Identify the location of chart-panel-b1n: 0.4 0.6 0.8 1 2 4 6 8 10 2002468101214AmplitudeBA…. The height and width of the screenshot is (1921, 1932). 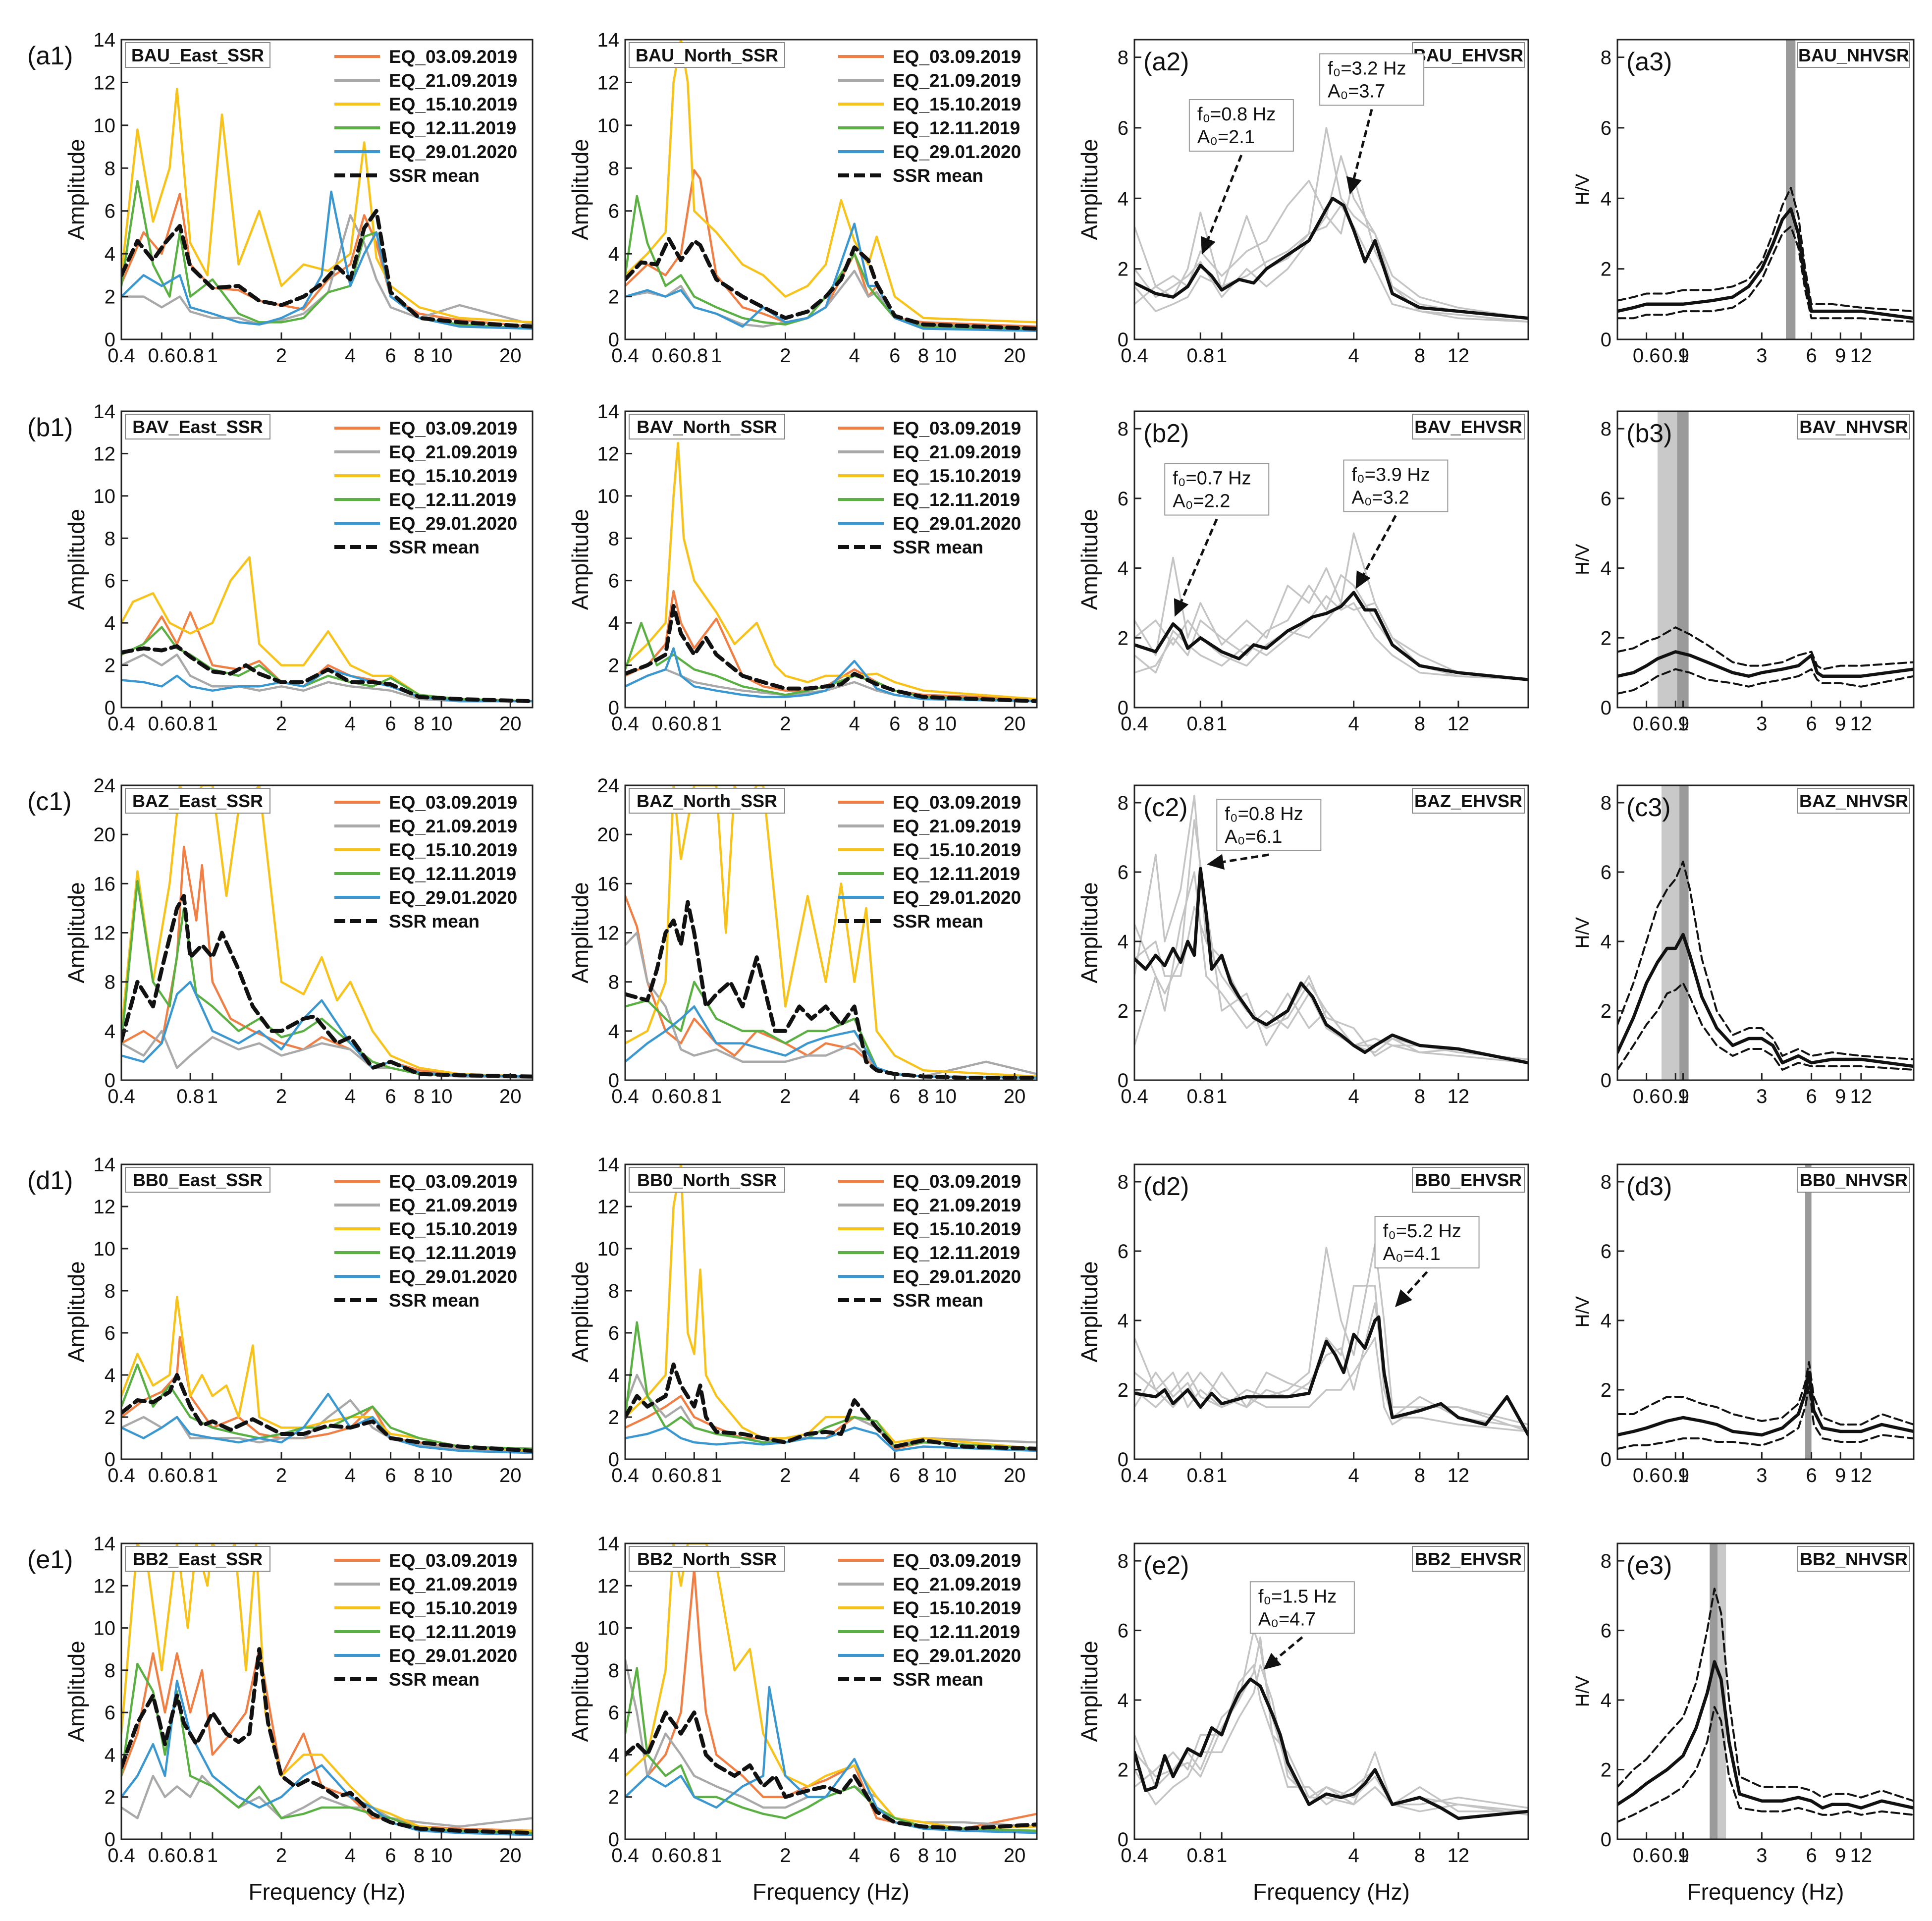
(803, 568).